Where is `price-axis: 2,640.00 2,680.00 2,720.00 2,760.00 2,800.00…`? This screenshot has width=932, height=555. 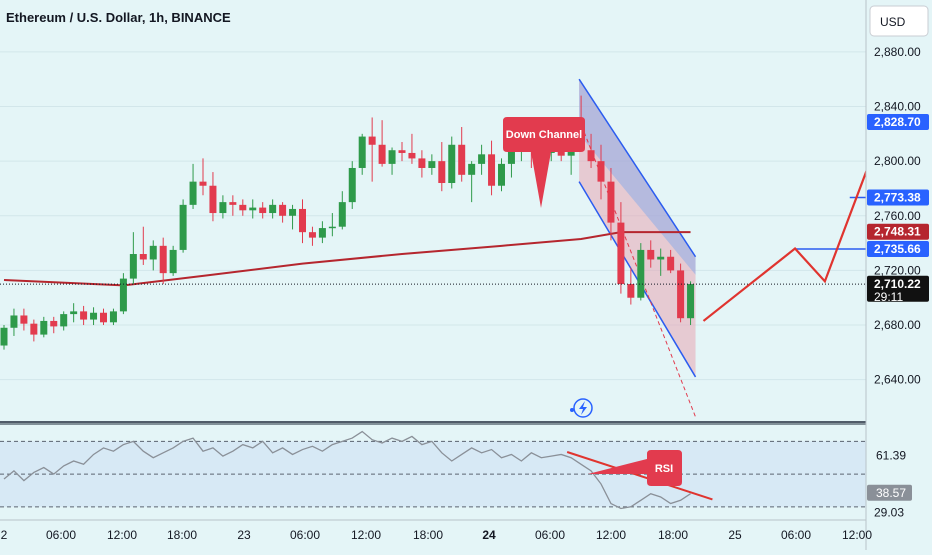 price-axis: 2,640.00 2,680.00 2,720.00 2,760.00 2,800.00… is located at coordinates (899, 275).